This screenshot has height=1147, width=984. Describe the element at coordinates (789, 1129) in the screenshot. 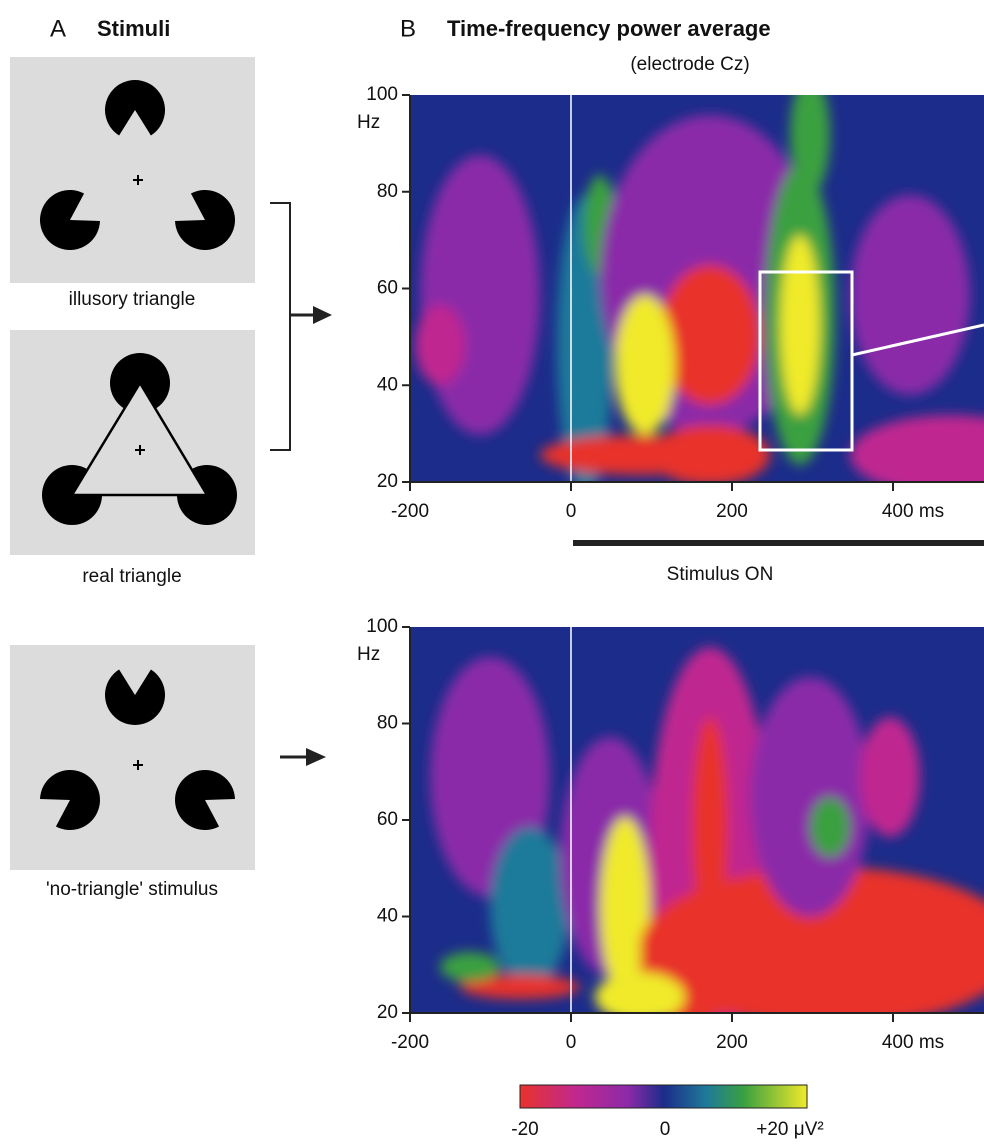

I see `colorbar-label: +20 μV²` at that location.